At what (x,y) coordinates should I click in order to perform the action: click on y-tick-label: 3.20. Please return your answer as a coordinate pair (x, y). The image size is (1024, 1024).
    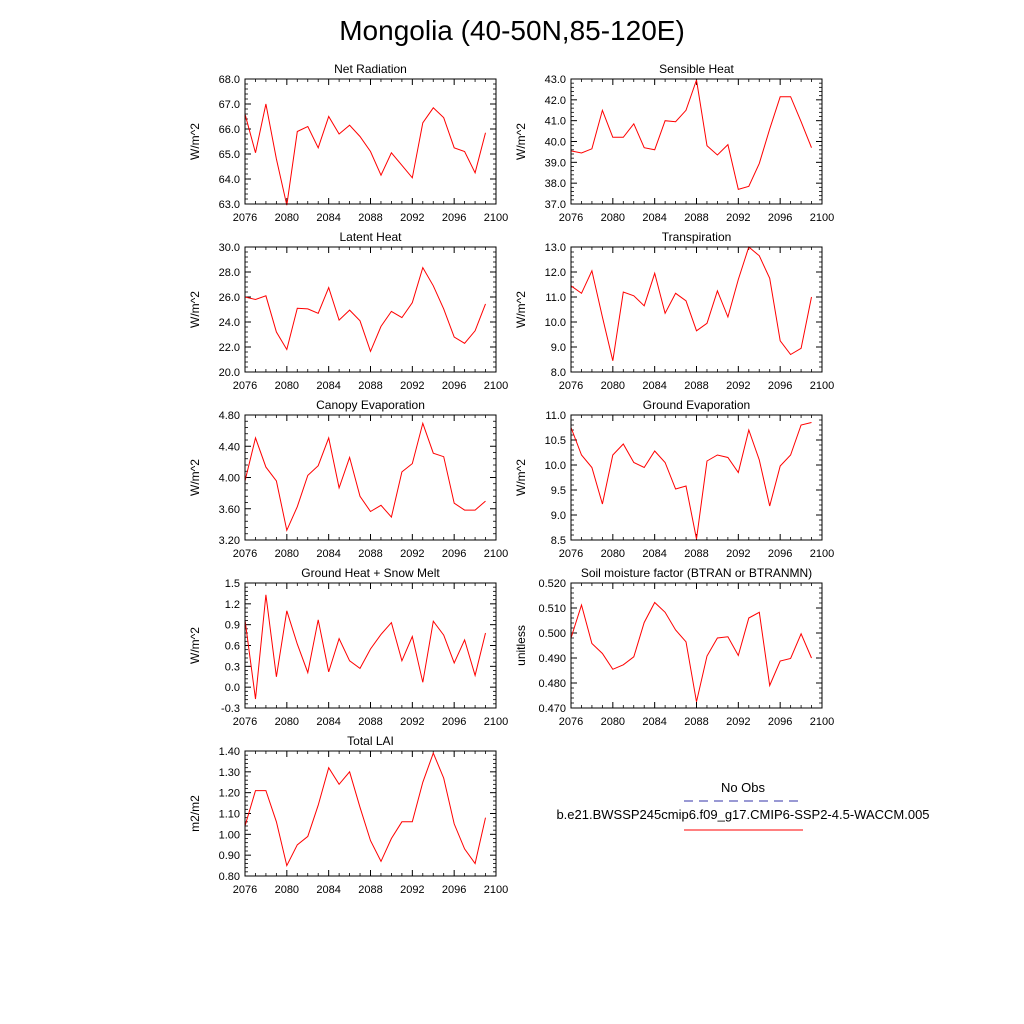
    Looking at the image, I should click on (229, 541).